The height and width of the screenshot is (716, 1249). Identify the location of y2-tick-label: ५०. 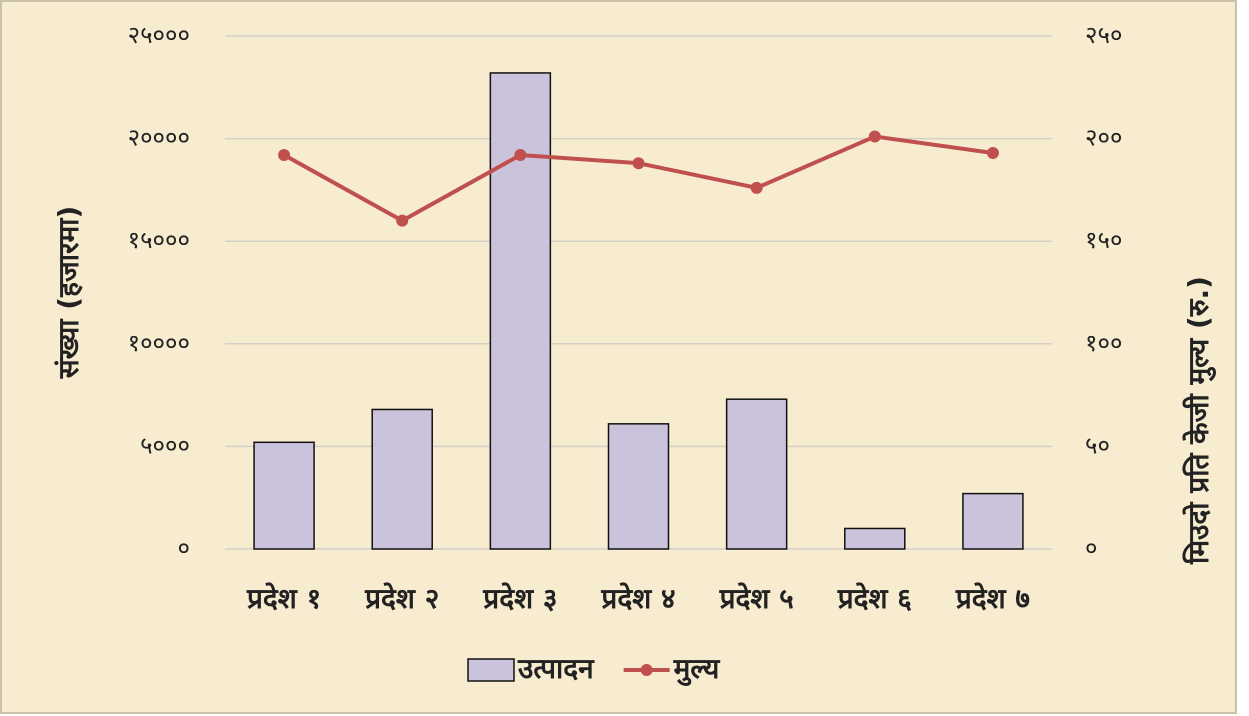
(1097, 445).